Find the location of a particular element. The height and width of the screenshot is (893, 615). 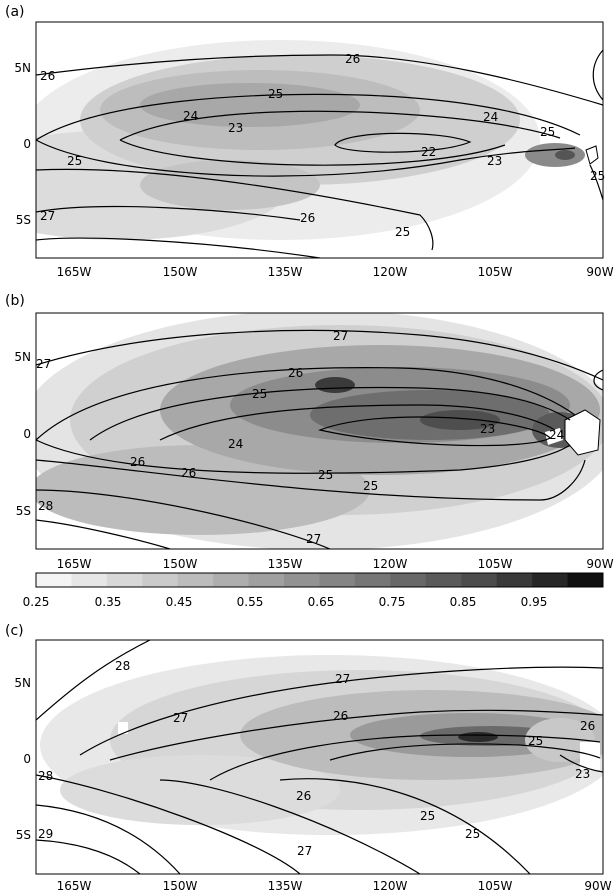

contour-label: 29 is located at coordinates (45, 834).